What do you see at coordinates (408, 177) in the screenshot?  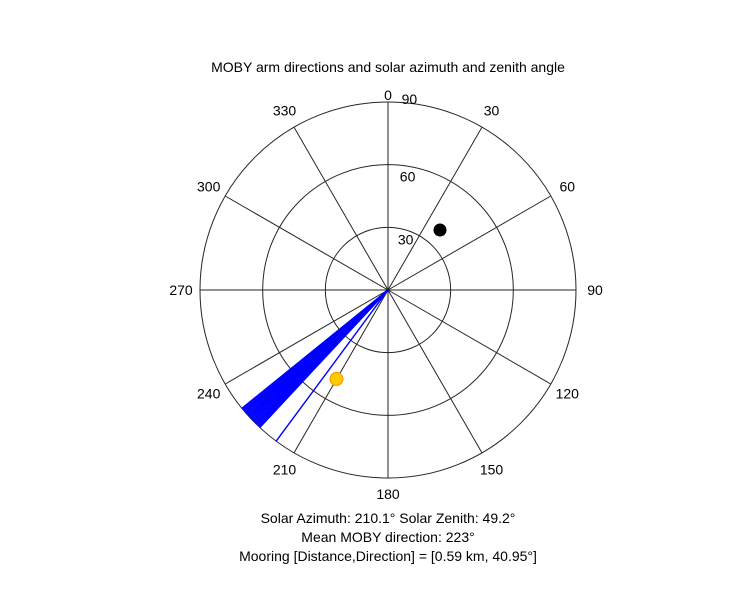 I see `r-tick-label: 60` at bounding box center [408, 177].